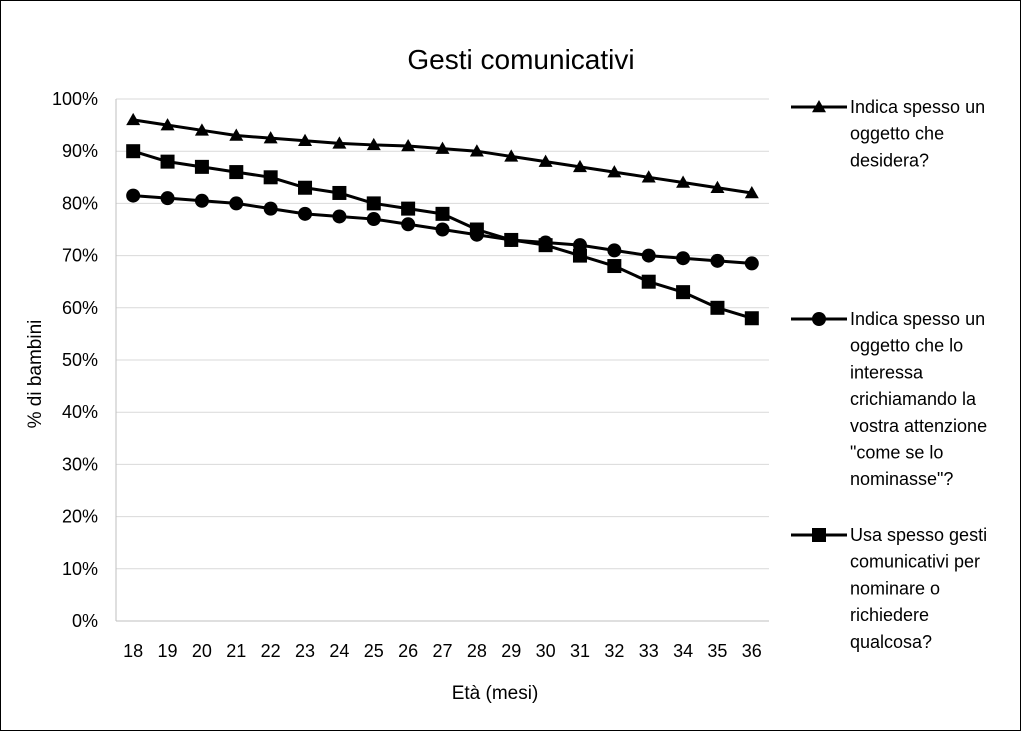  What do you see at coordinates (442, 651) in the screenshot?
I see `x-tick-labels: 18 19 20 21 22 23 24 25 26 27 28 29 30 31 32 33 34 35 36` at bounding box center [442, 651].